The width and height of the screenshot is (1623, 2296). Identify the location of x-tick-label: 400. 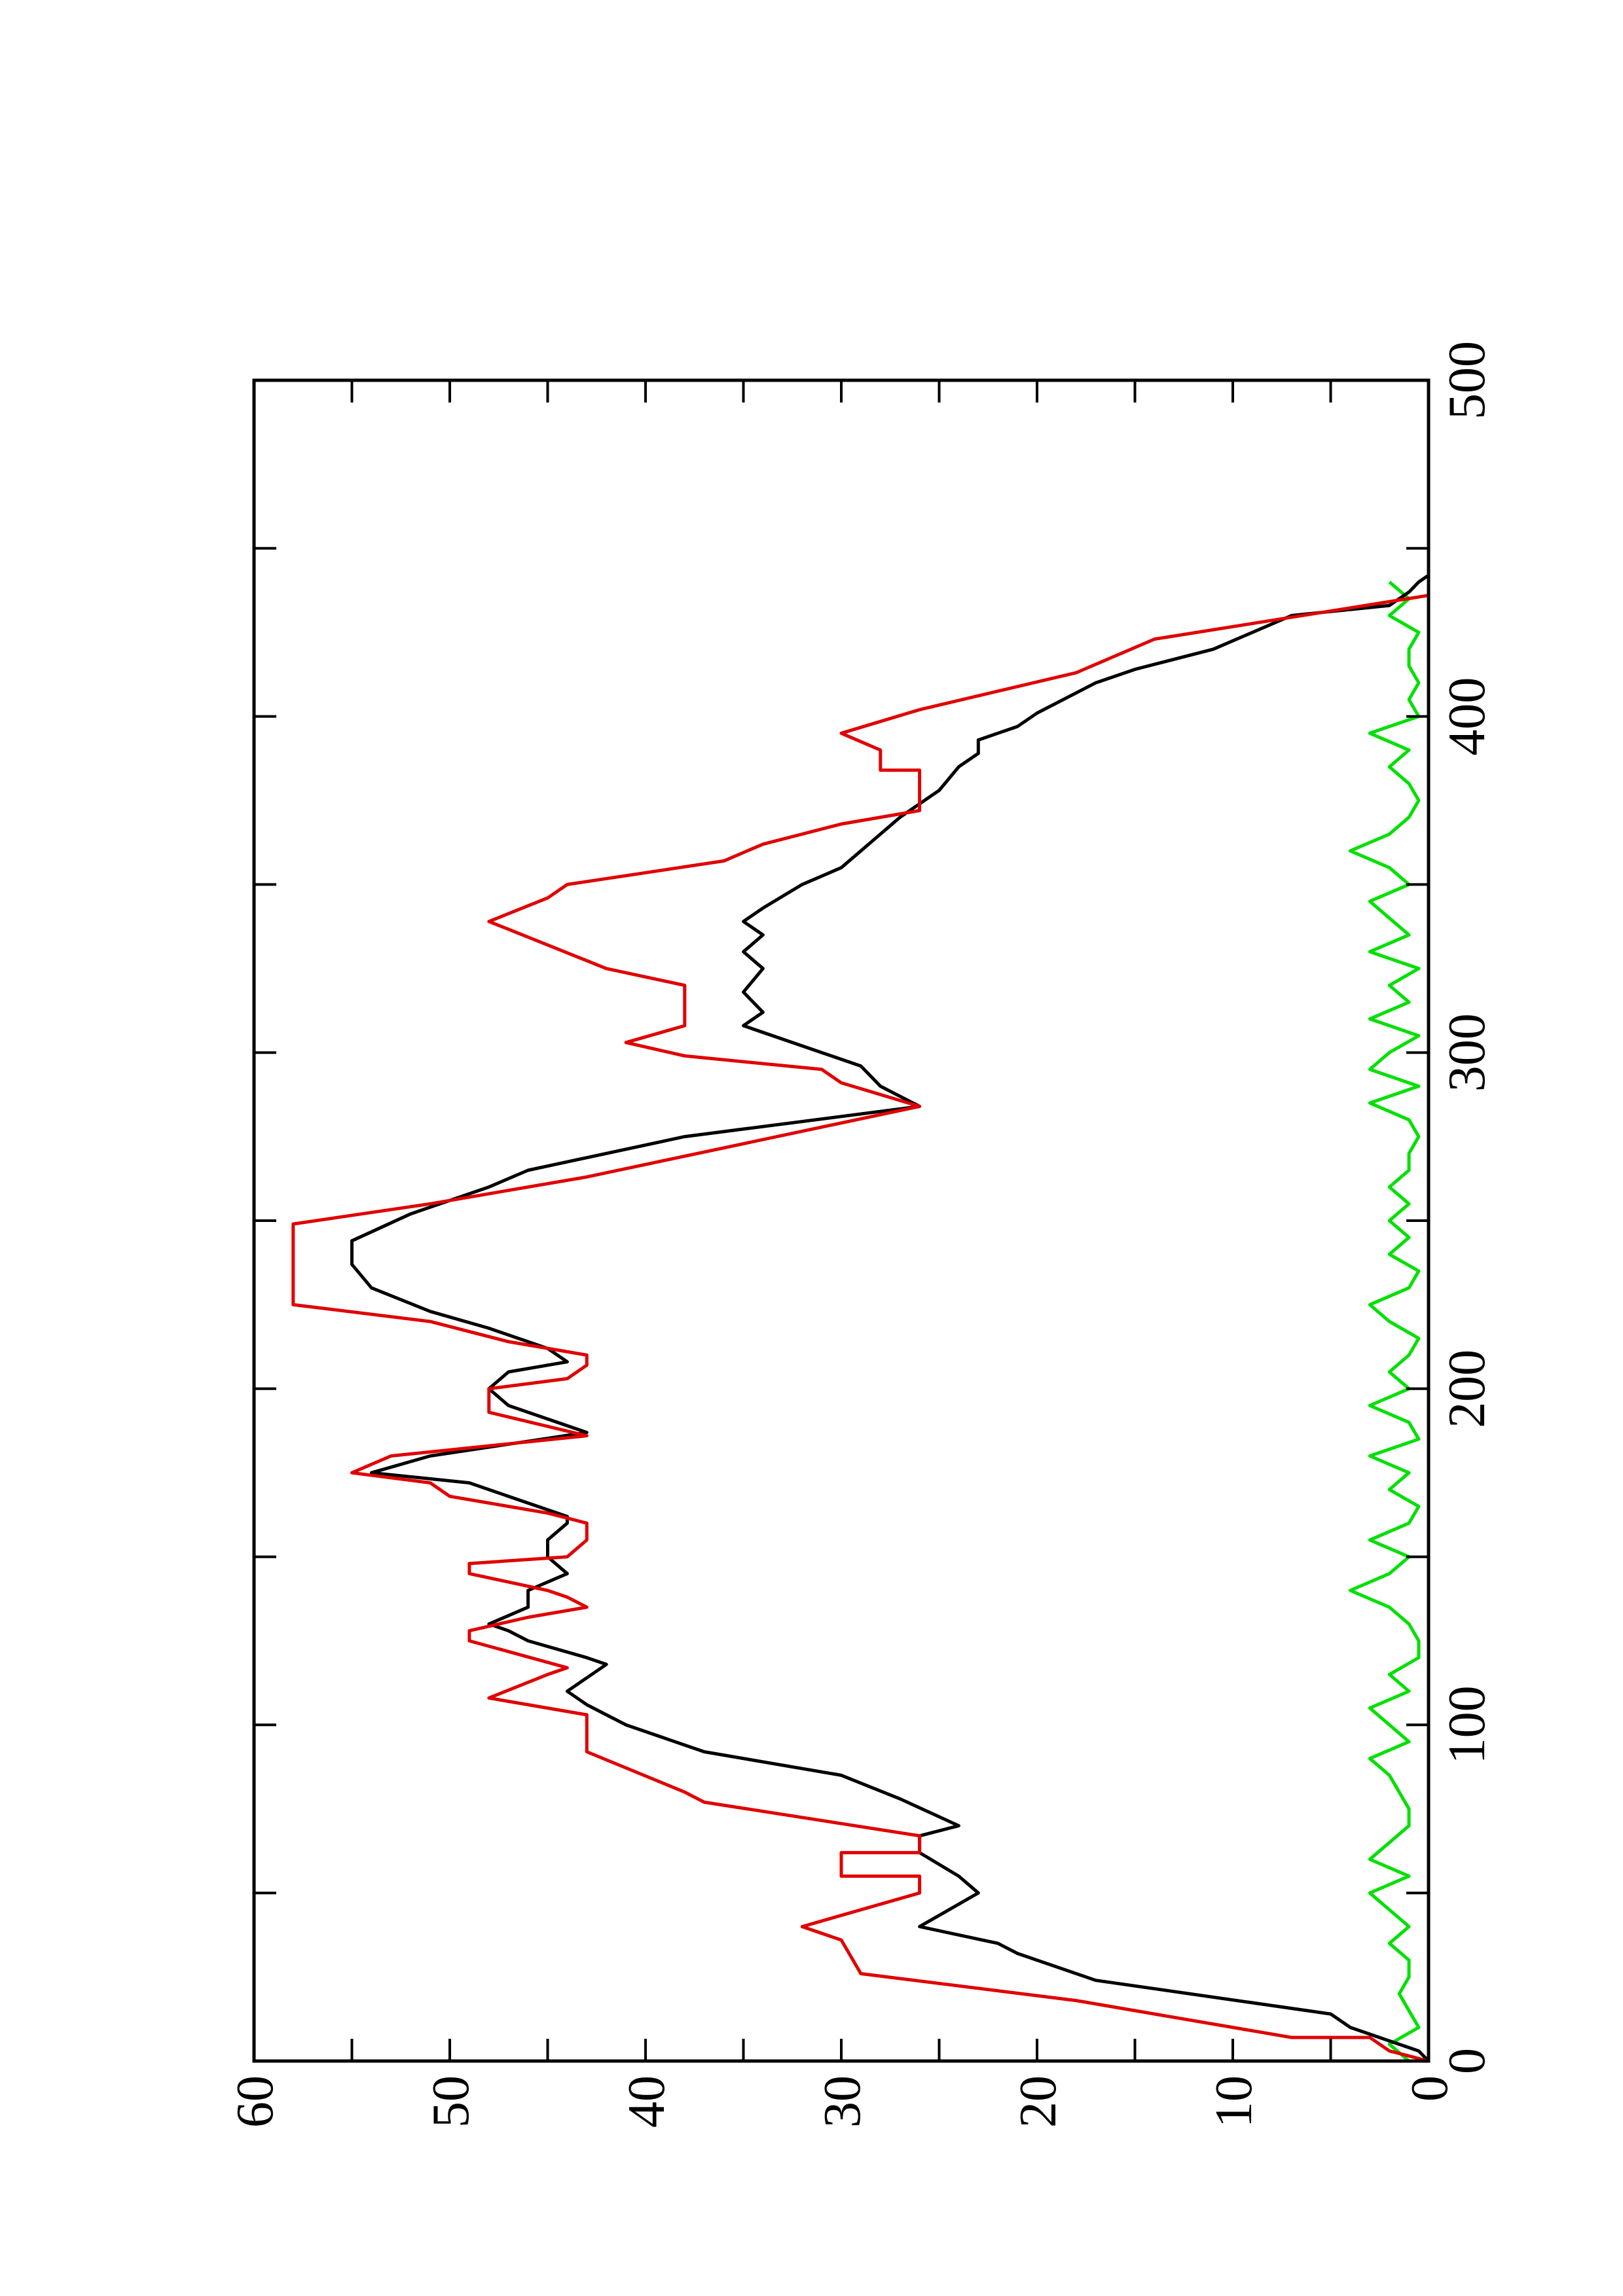
(1467, 716).